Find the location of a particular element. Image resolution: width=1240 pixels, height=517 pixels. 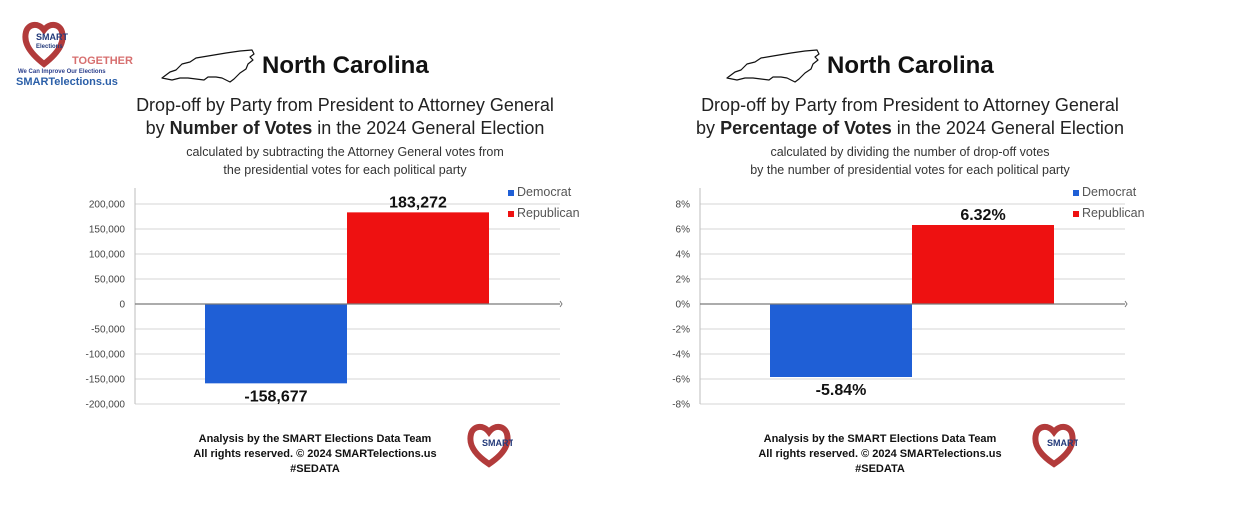

y-tick-label: -6% is located at coordinates (681, 380).